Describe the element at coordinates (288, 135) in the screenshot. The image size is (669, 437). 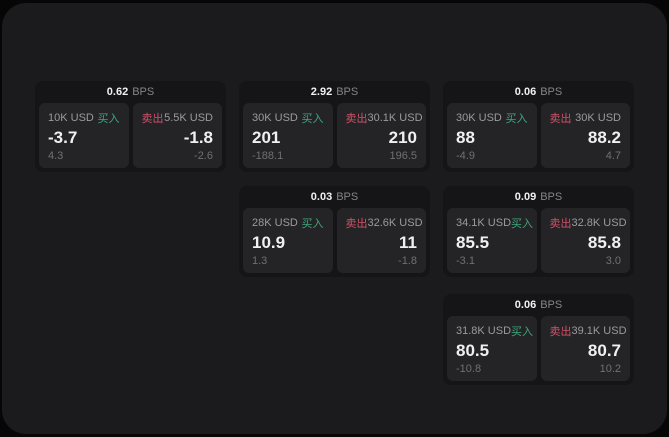
I see `buy-panel: 30K USD 买入 201 -188.1` at that location.